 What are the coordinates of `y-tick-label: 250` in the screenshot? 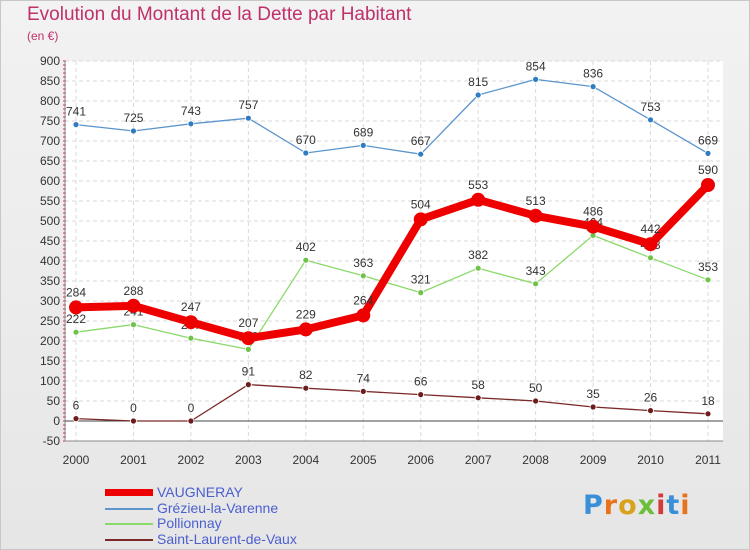 It's located at (50, 321).